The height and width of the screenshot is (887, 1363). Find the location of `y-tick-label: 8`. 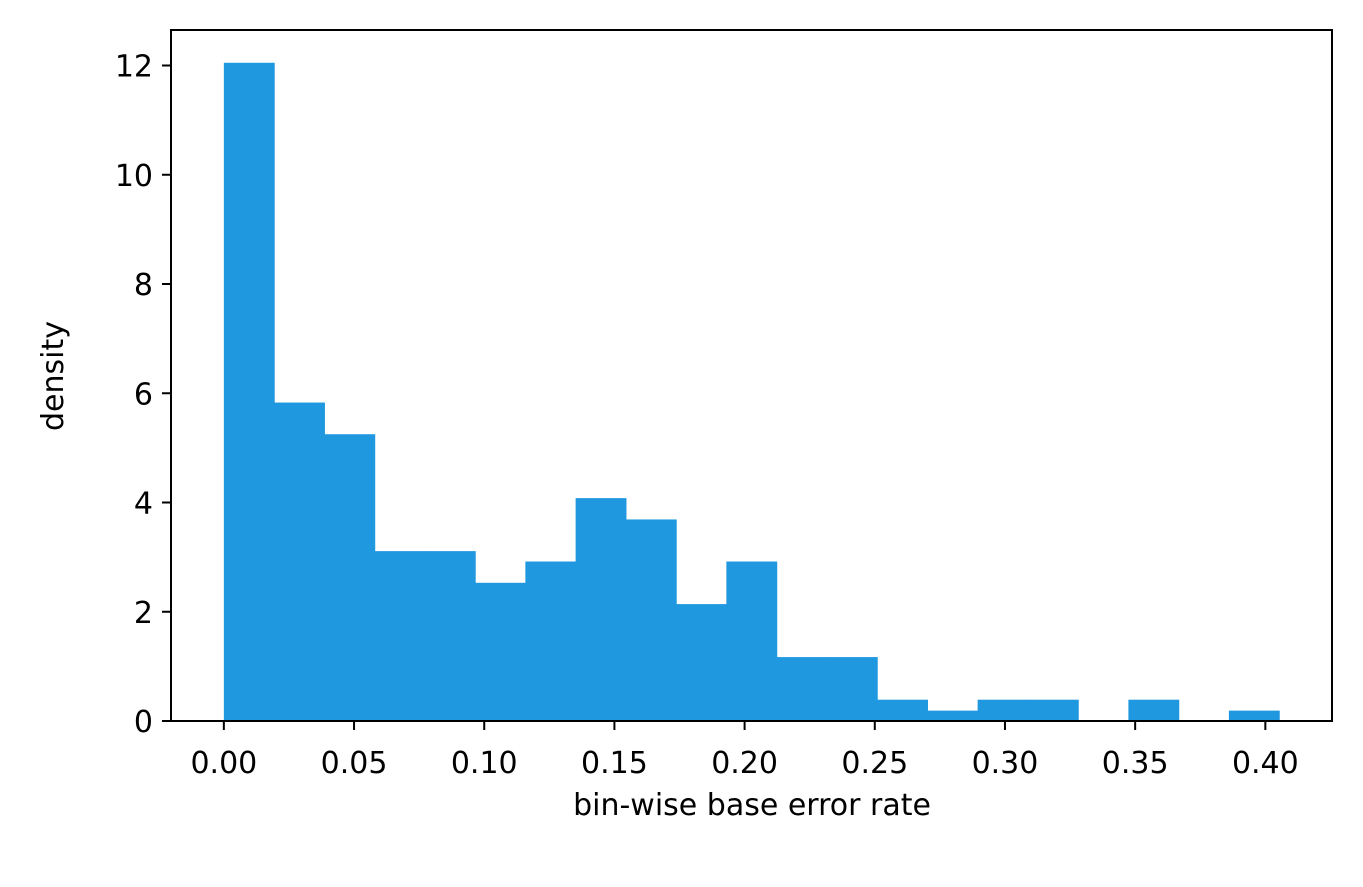

y-tick-label: 8 is located at coordinates (143, 285).